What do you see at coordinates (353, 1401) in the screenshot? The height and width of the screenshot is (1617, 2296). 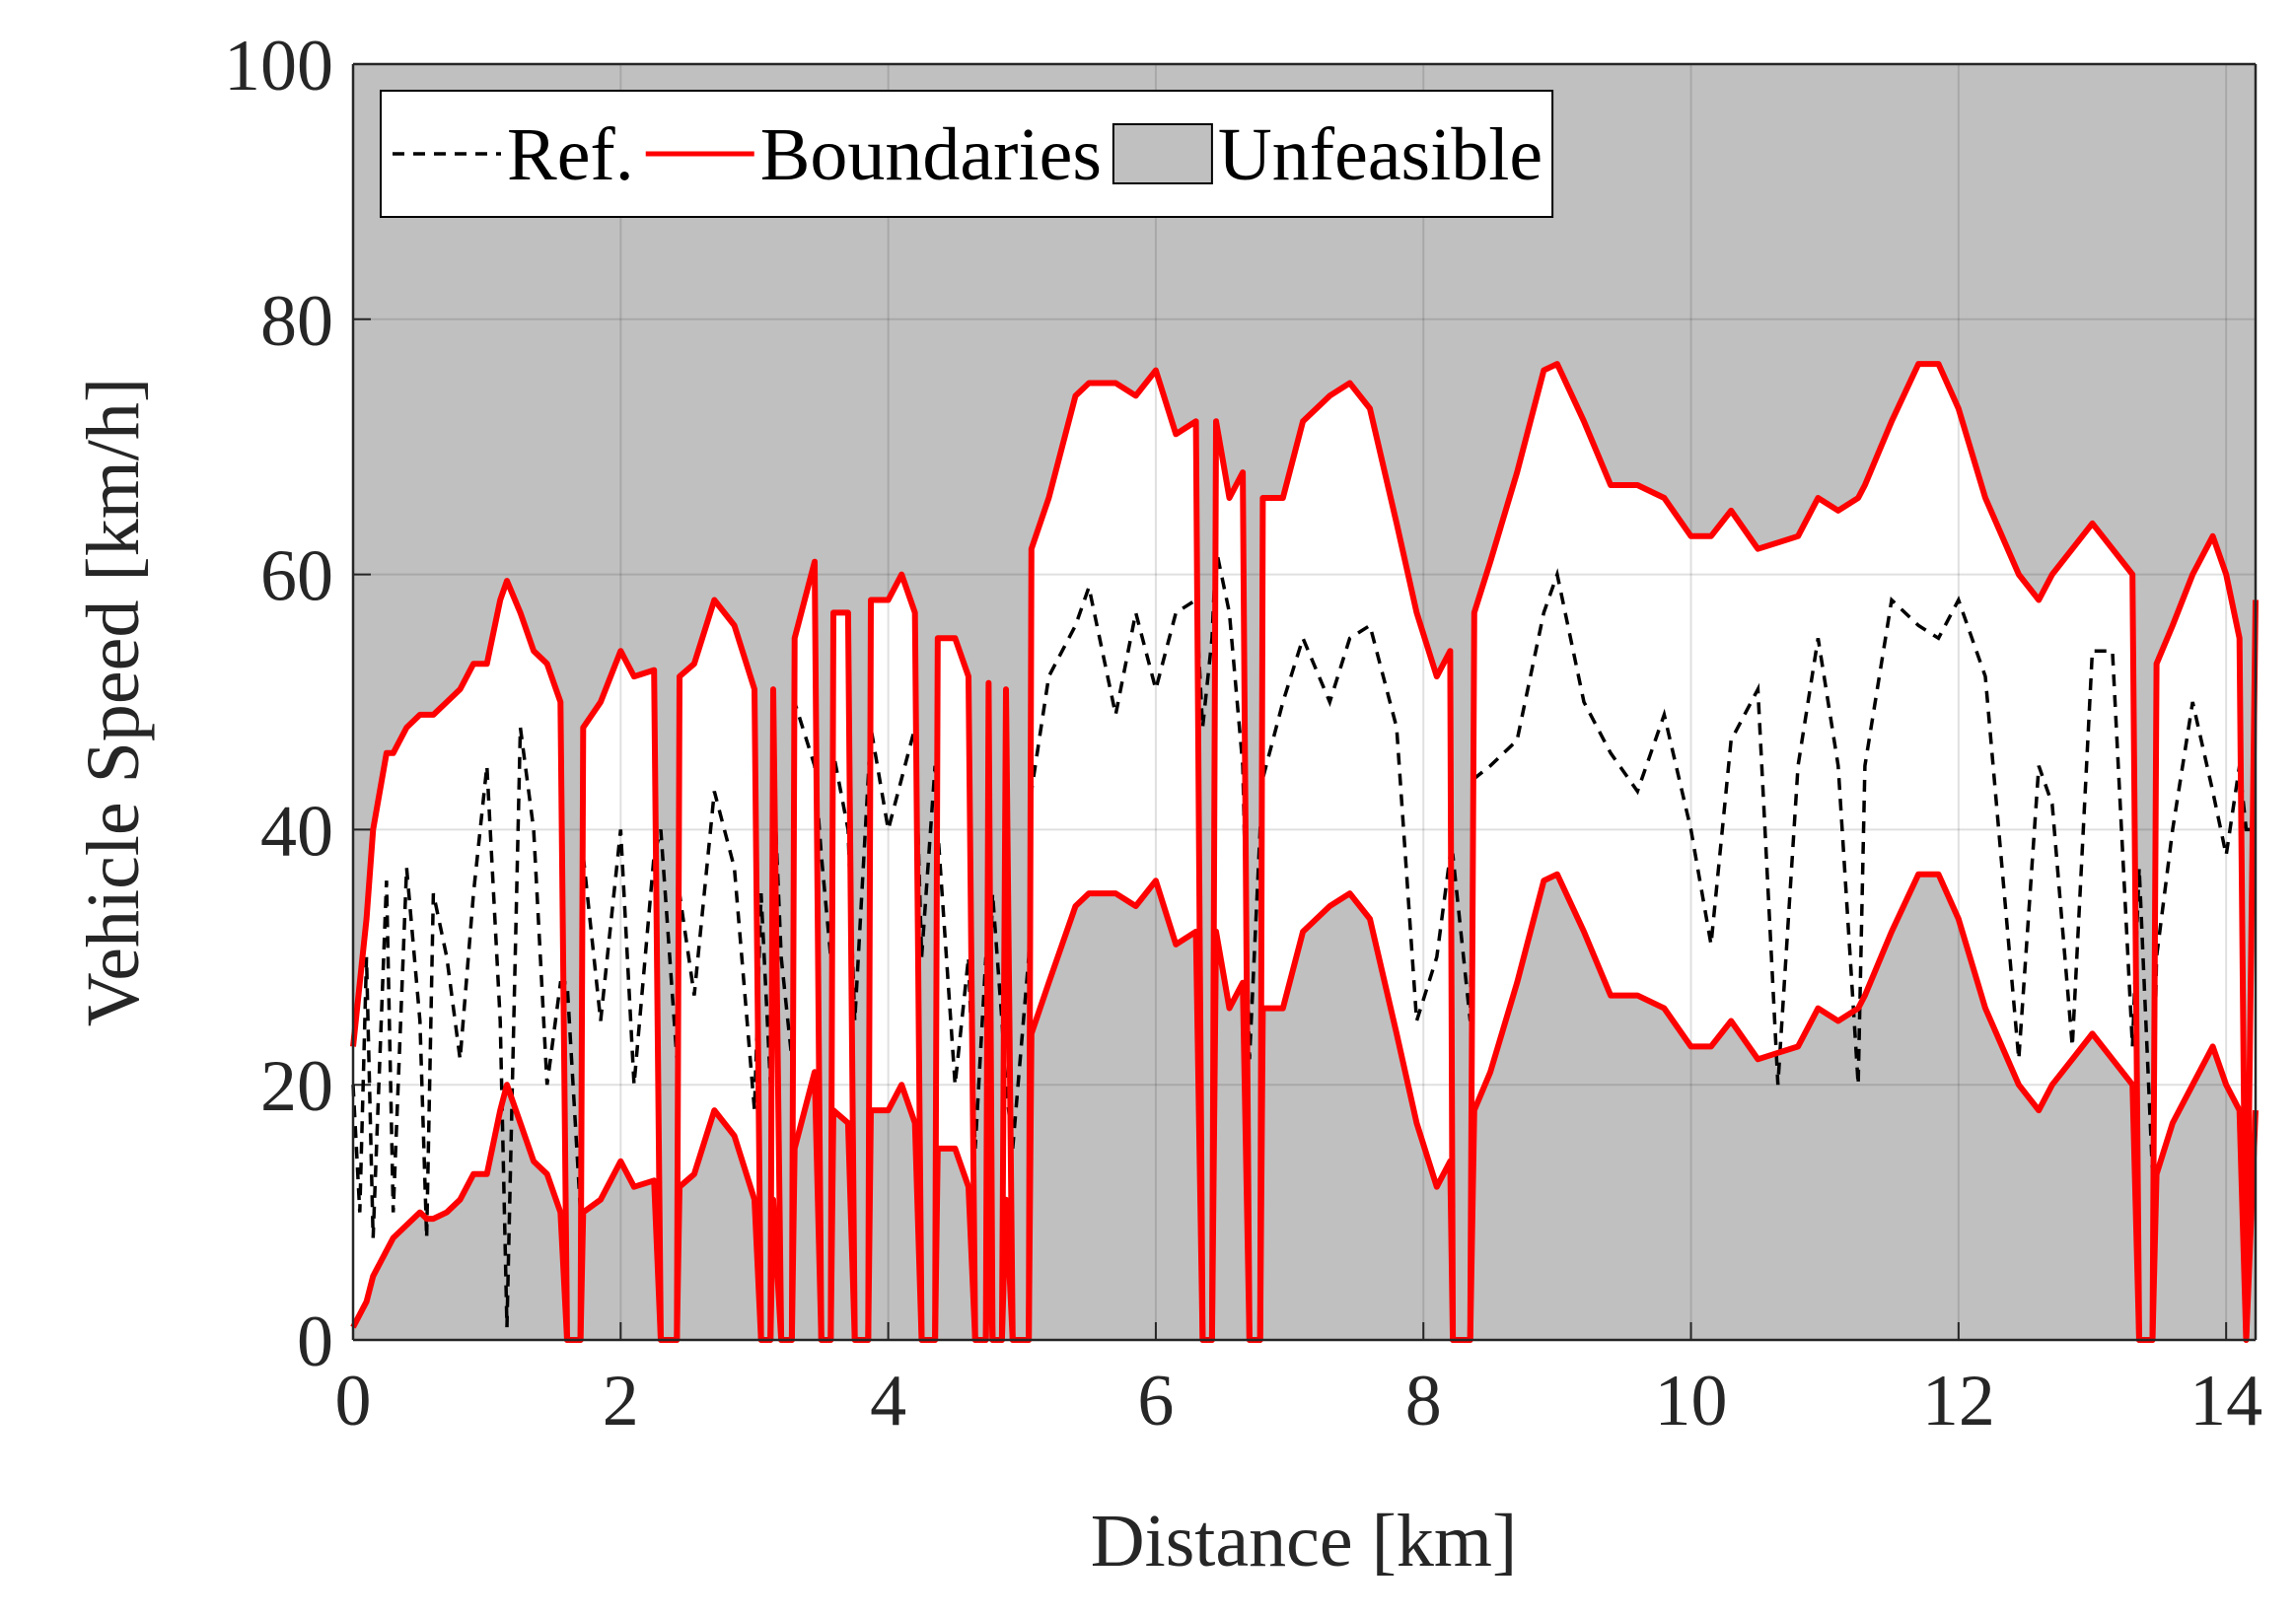 I see `x-tick-label: 0` at bounding box center [353, 1401].